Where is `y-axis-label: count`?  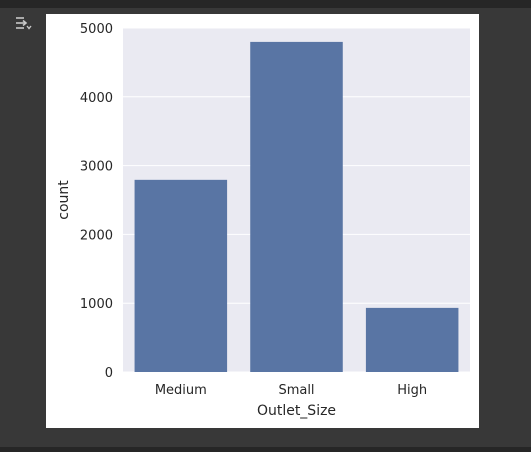 y-axis-label: count is located at coordinates (64, 200).